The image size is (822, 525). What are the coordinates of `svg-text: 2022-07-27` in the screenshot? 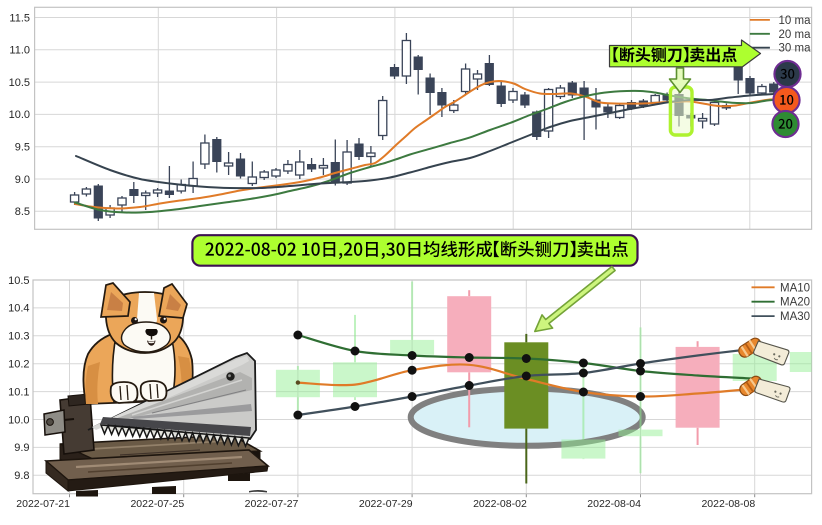 It's located at (272, 504).